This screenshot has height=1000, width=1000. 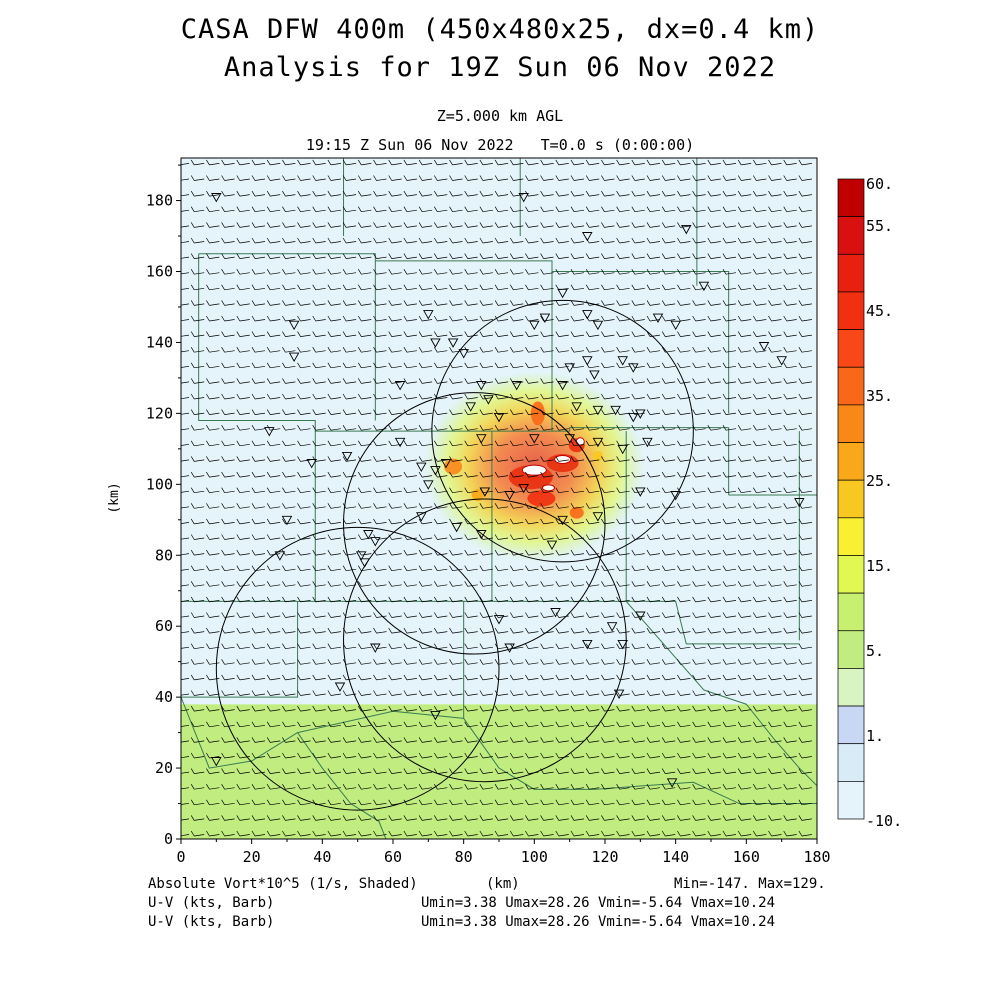 What do you see at coordinates (879, 396) in the screenshot?
I see `colorbar-label-3: 35.` at bounding box center [879, 396].